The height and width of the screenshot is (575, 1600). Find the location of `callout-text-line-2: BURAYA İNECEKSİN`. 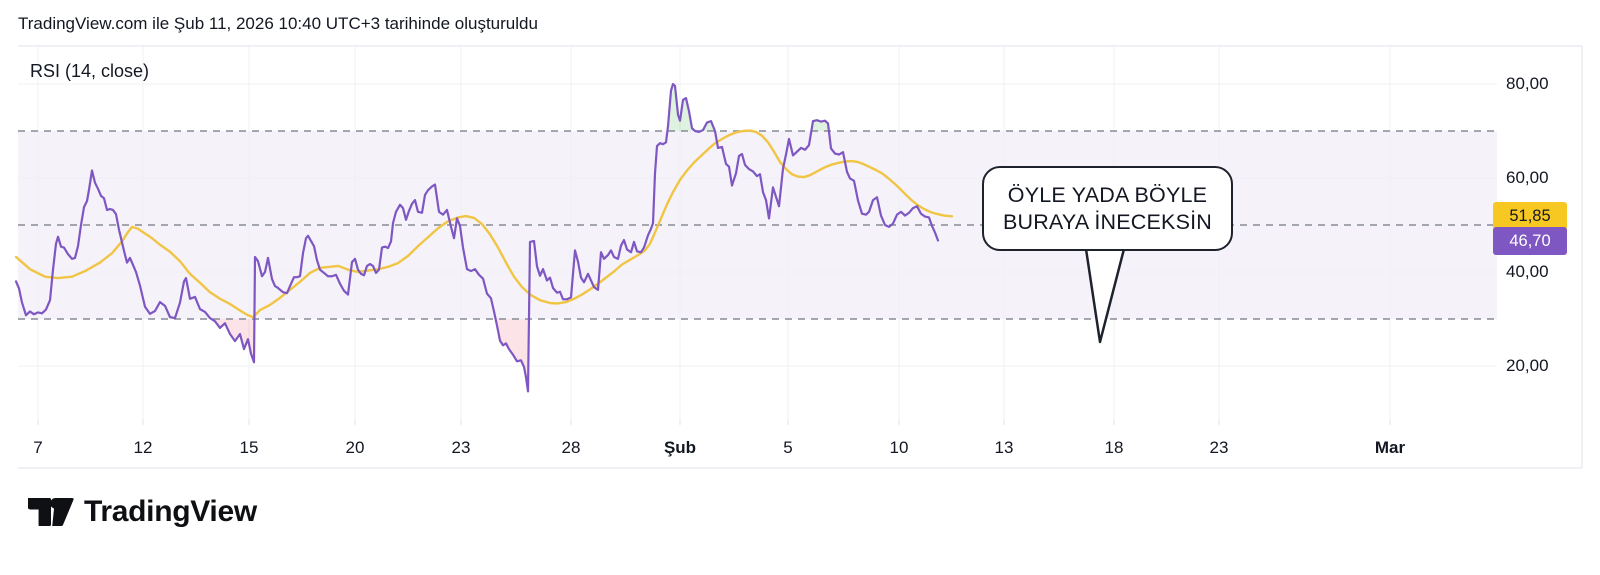

callout-text-line-2: BURAYA İNECEKSİN is located at coordinates (1107, 221).